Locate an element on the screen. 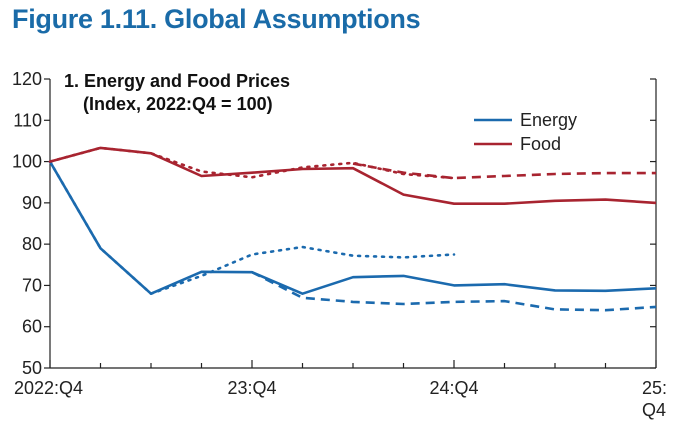 Image resolution: width=698 pixels, height=442 pixels. series-dashed-line is located at coordinates (504, 171).